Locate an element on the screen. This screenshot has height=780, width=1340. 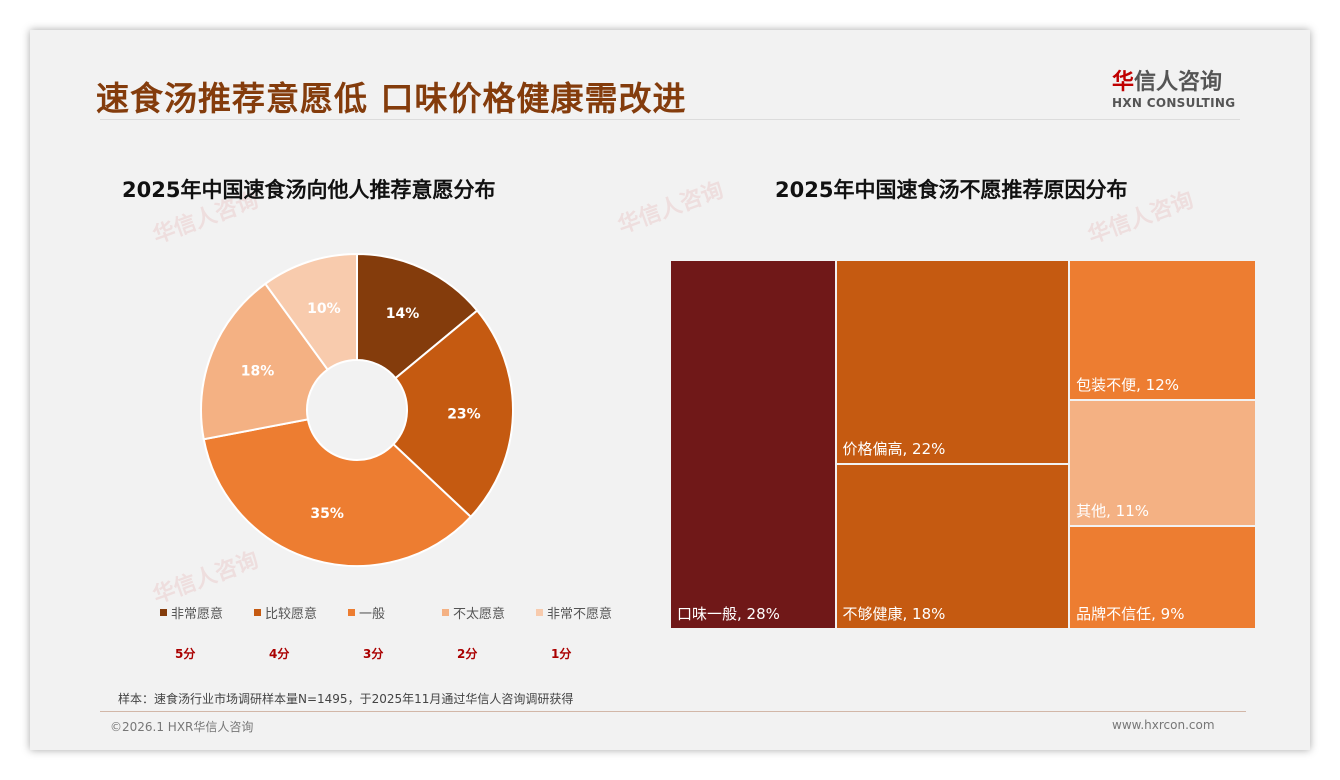
logo: 华信人咨询 HXN CONSULTING is located at coordinates (1174, 90).